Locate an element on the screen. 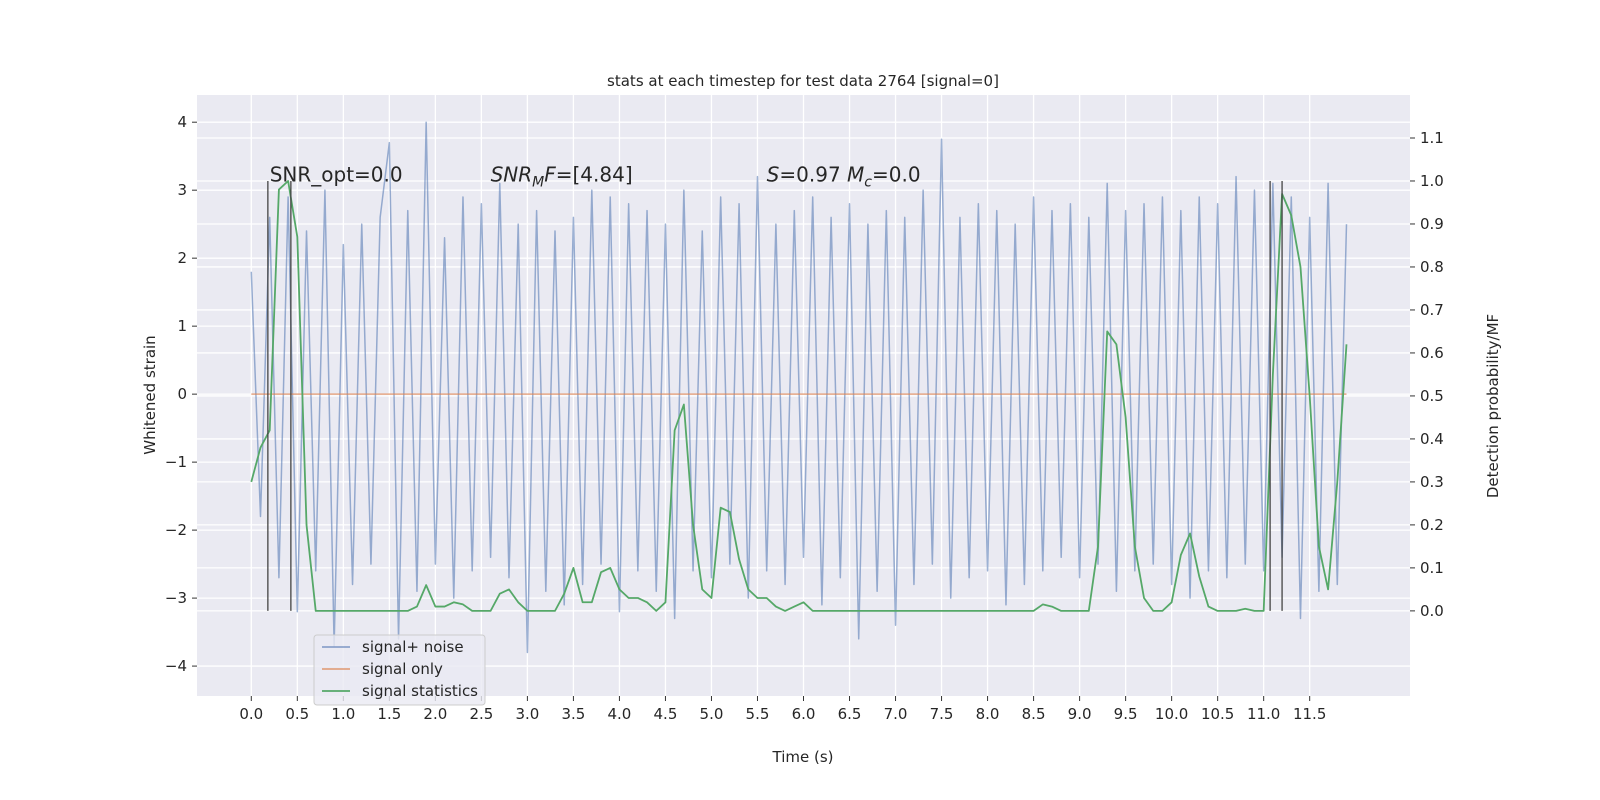 The width and height of the screenshot is (1600, 800). y-axis-label: Whitened strain is located at coordinates (150, 394).